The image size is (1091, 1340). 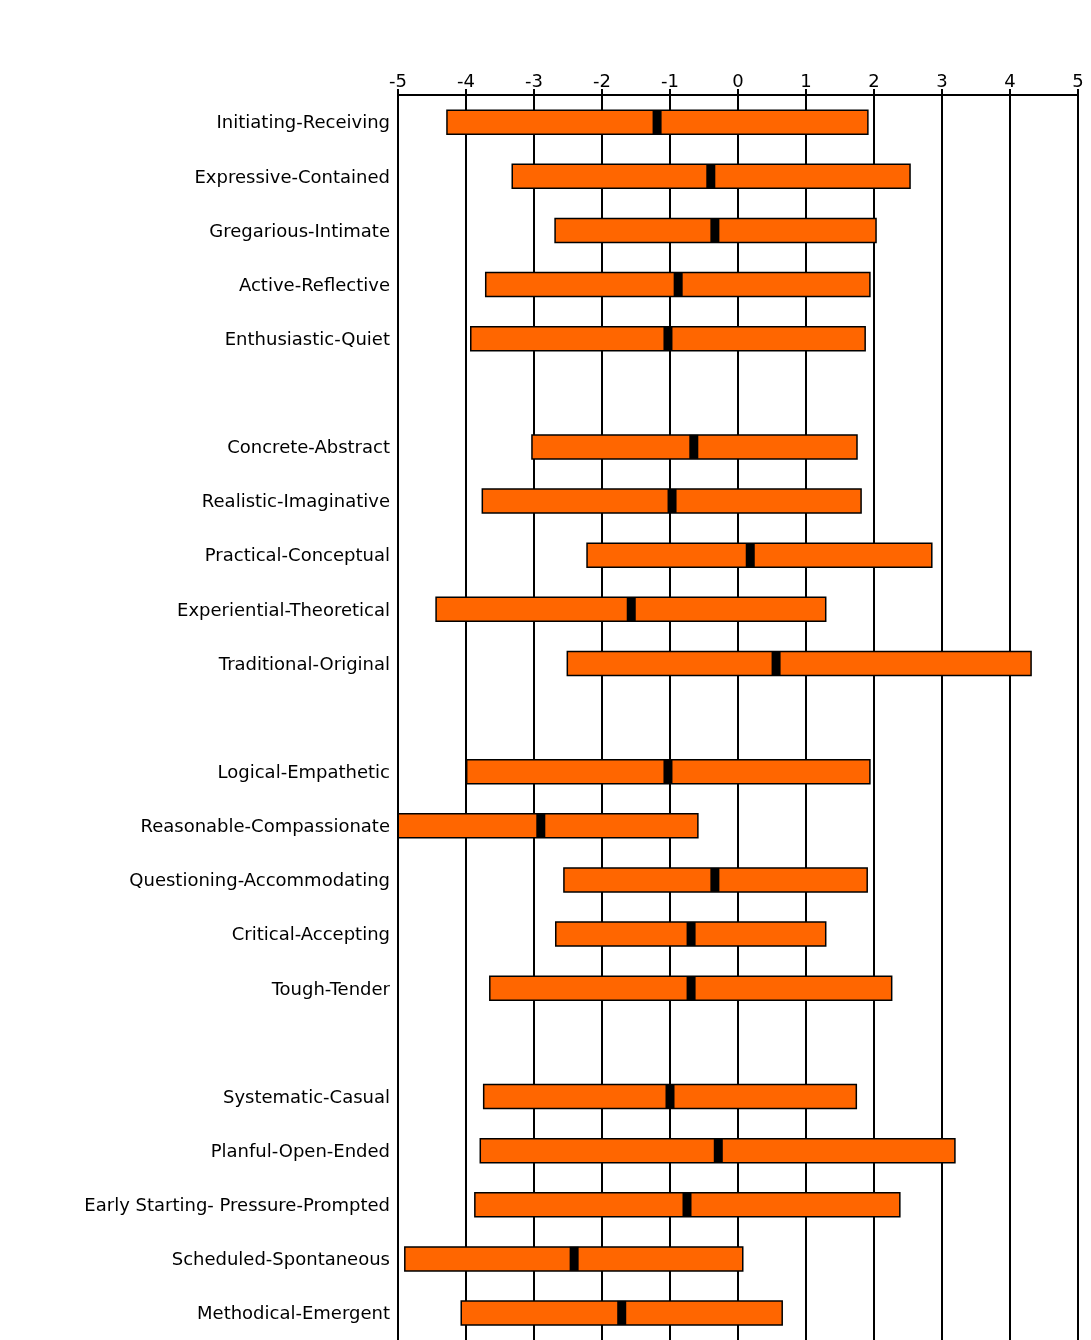 What do you see at coordinates (670, 80) in the screenshot?
I see `x-tick-label: -1` at bounding box center [670, 80].